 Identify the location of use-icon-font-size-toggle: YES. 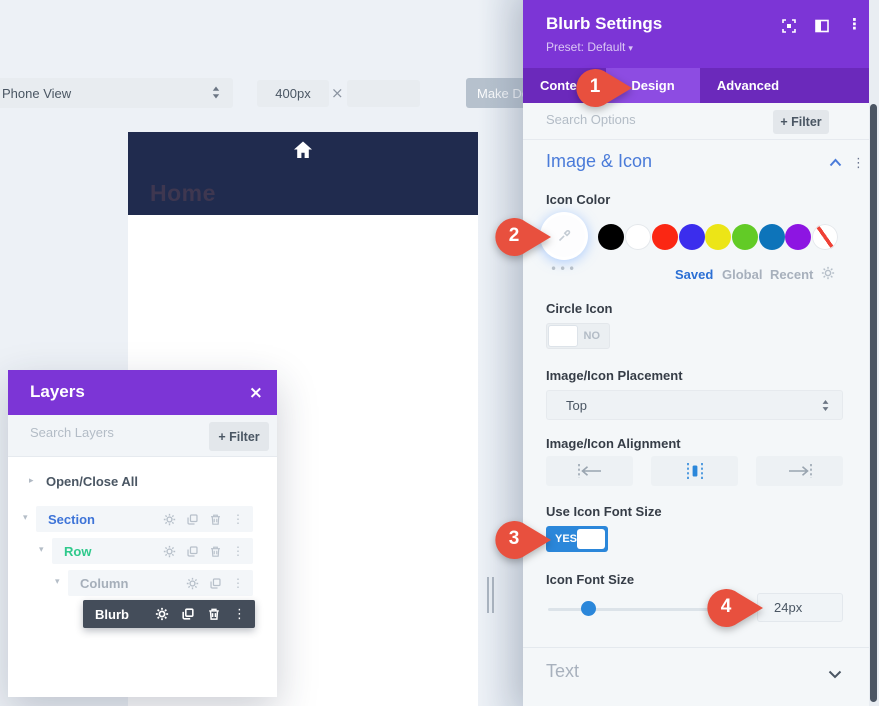
(577, 539).